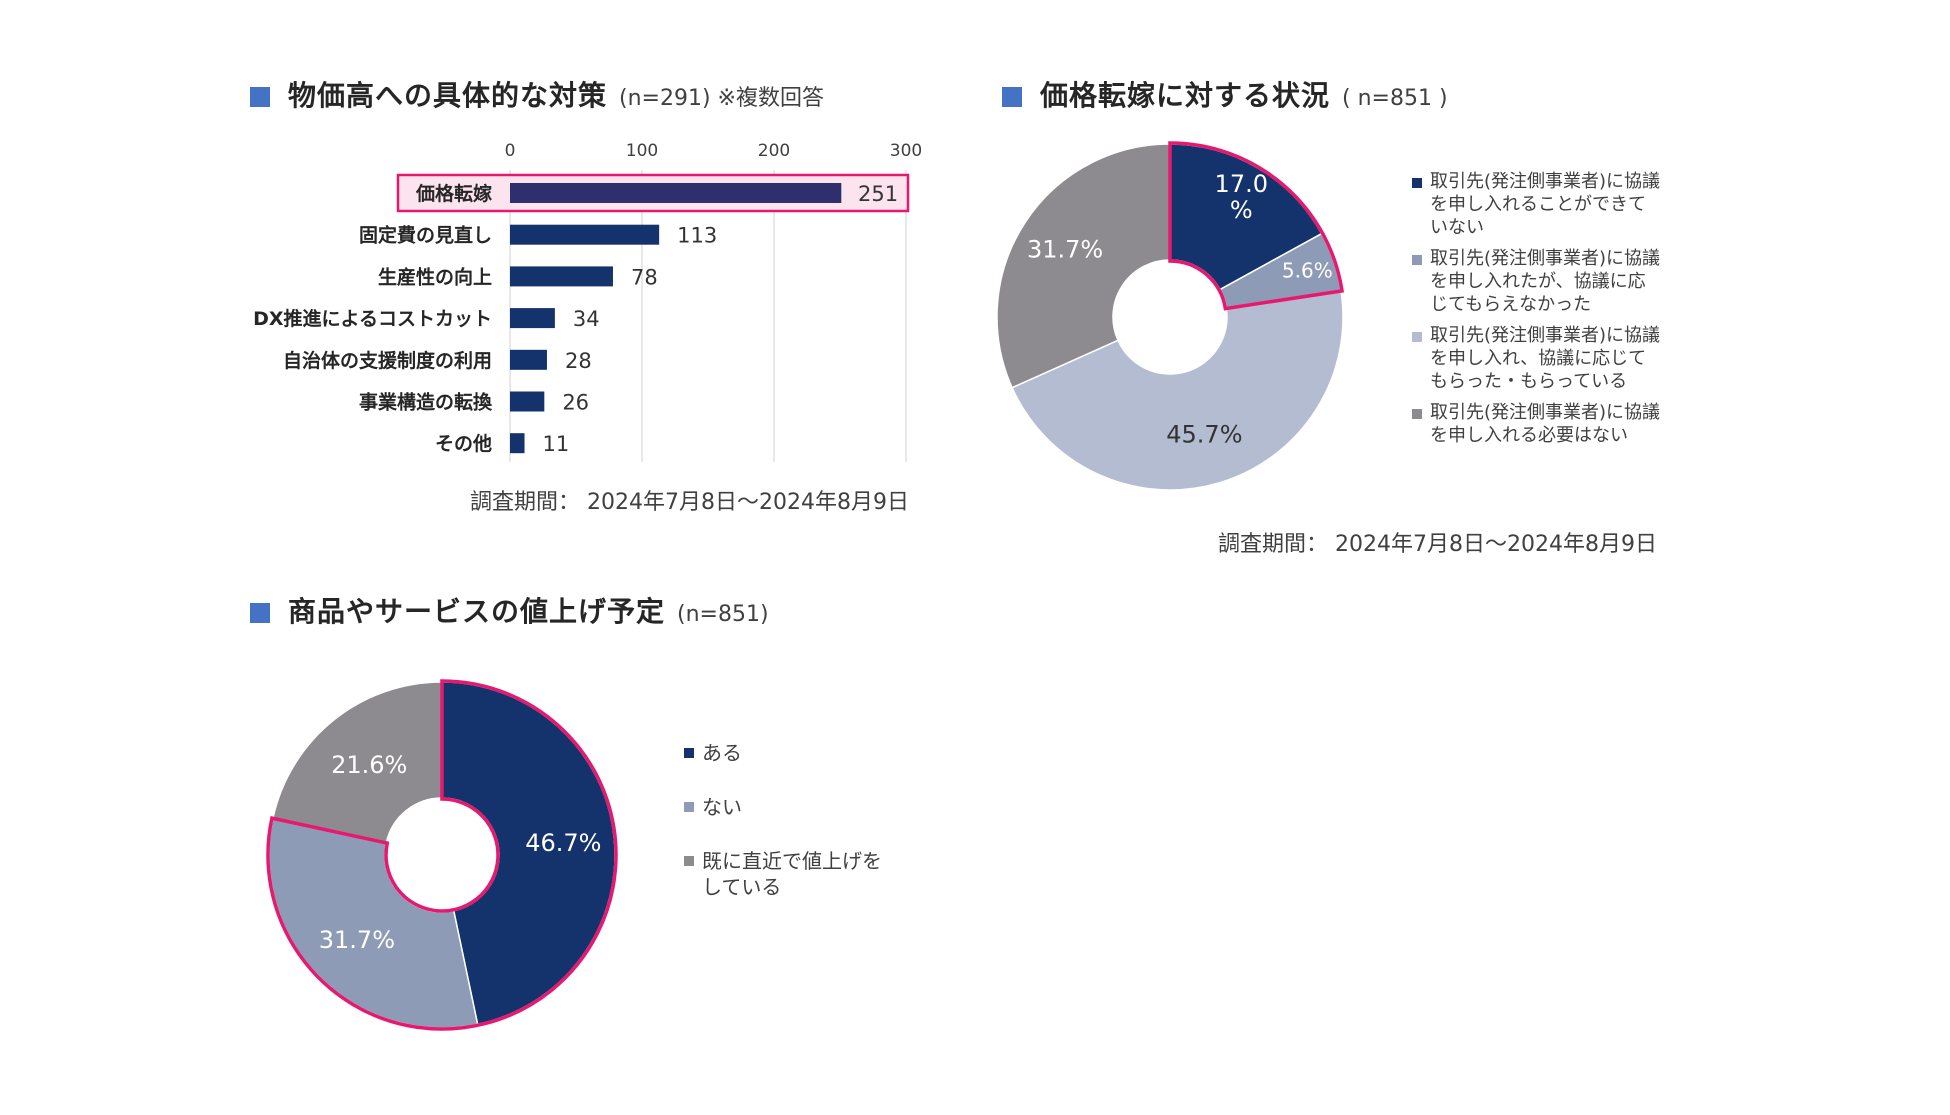  Describe the element at coordinates (426, 402) in the screenshot. I see `category-label: 事業構造の転換` at that location.